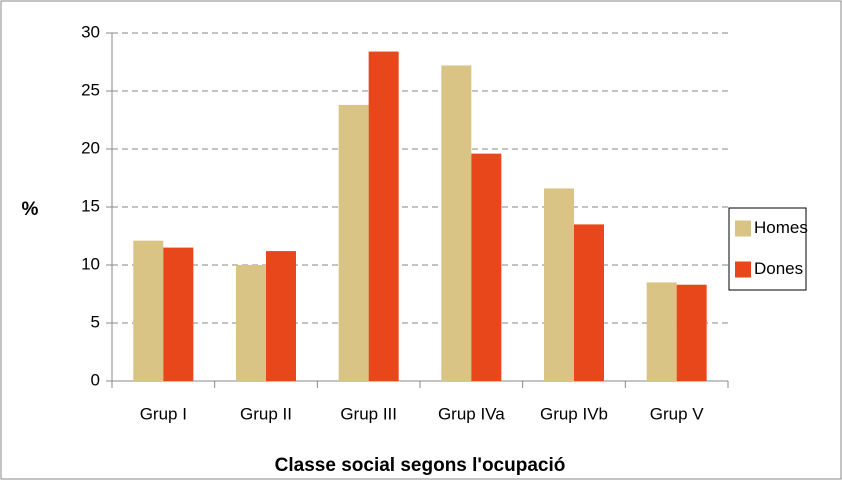  What do you see at coordinates (95, 321) in the screenshot?
I see `y-tick-label: 5` at bounding box center [95, 321].